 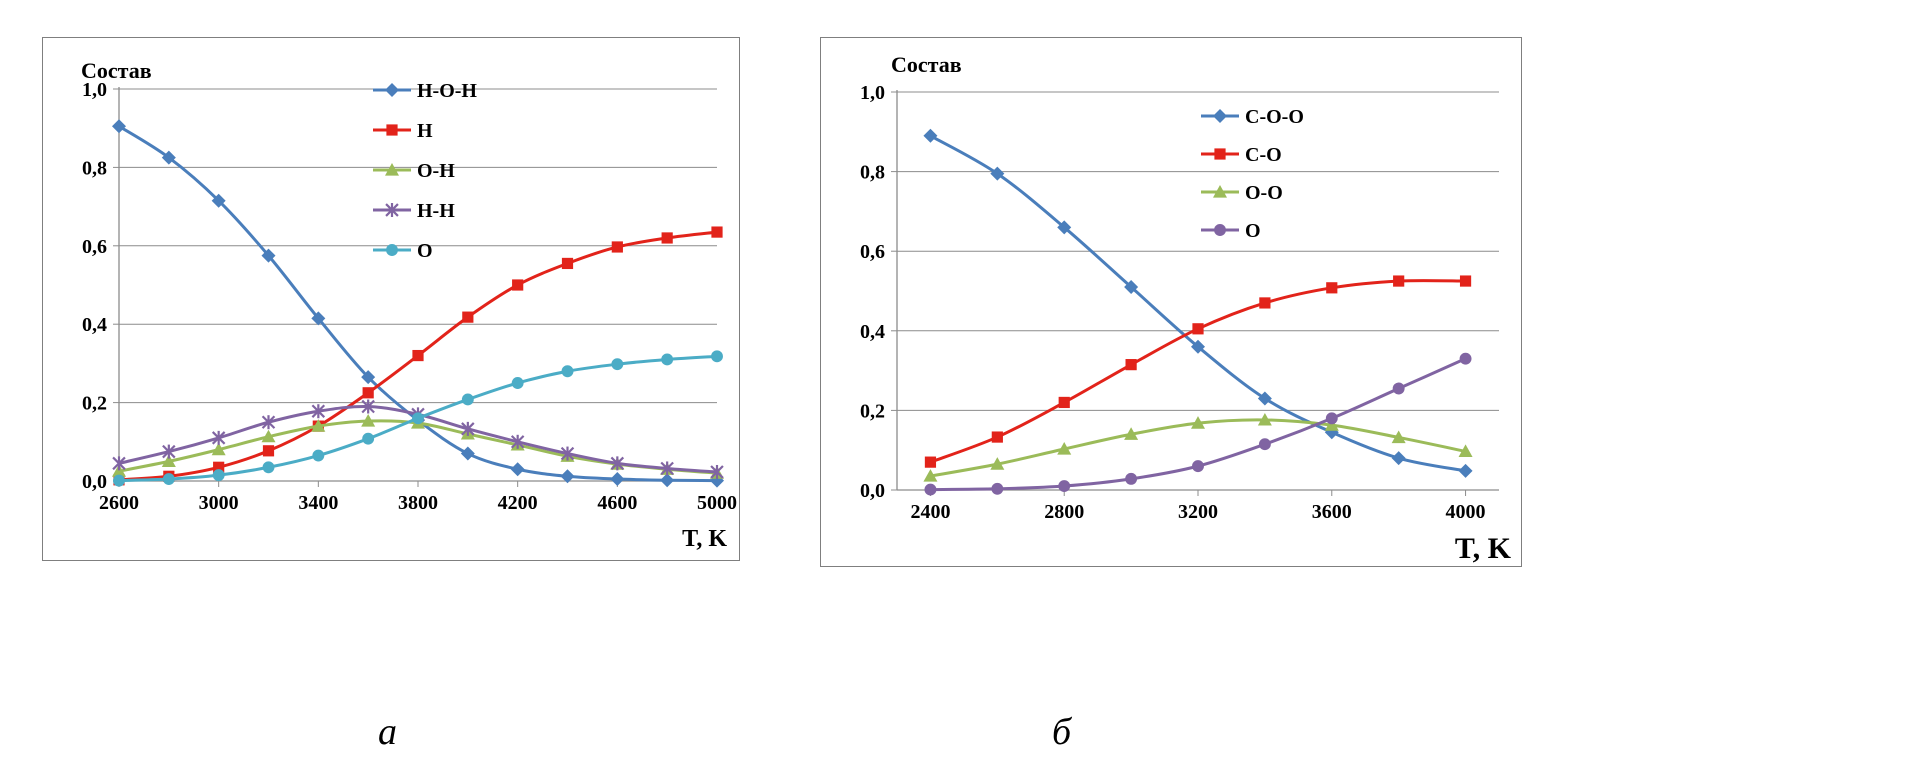 I want to click on chart-b-ytick-label: 0,0, so click(x=872, y=491).